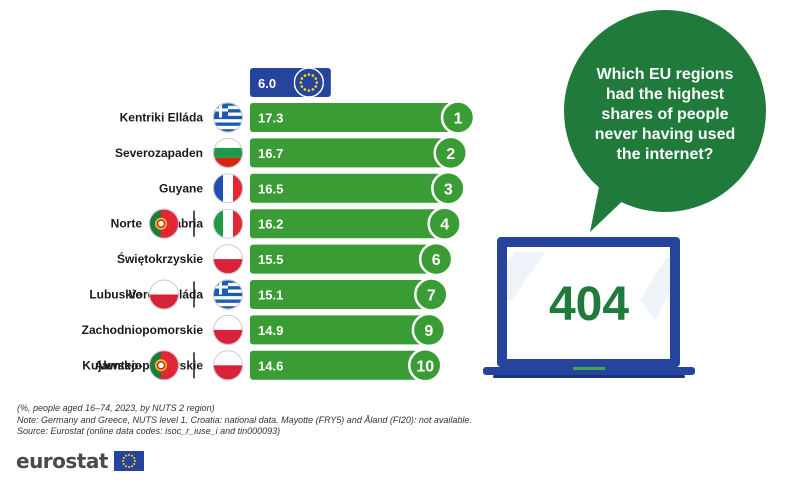 Image resolution: width=800 pixels, height=495 pixels. What do you see at coordinates (118, 365) in the screenshot?
I see `region-label-secondary: Alentejo` at bounding box center [118, 365].